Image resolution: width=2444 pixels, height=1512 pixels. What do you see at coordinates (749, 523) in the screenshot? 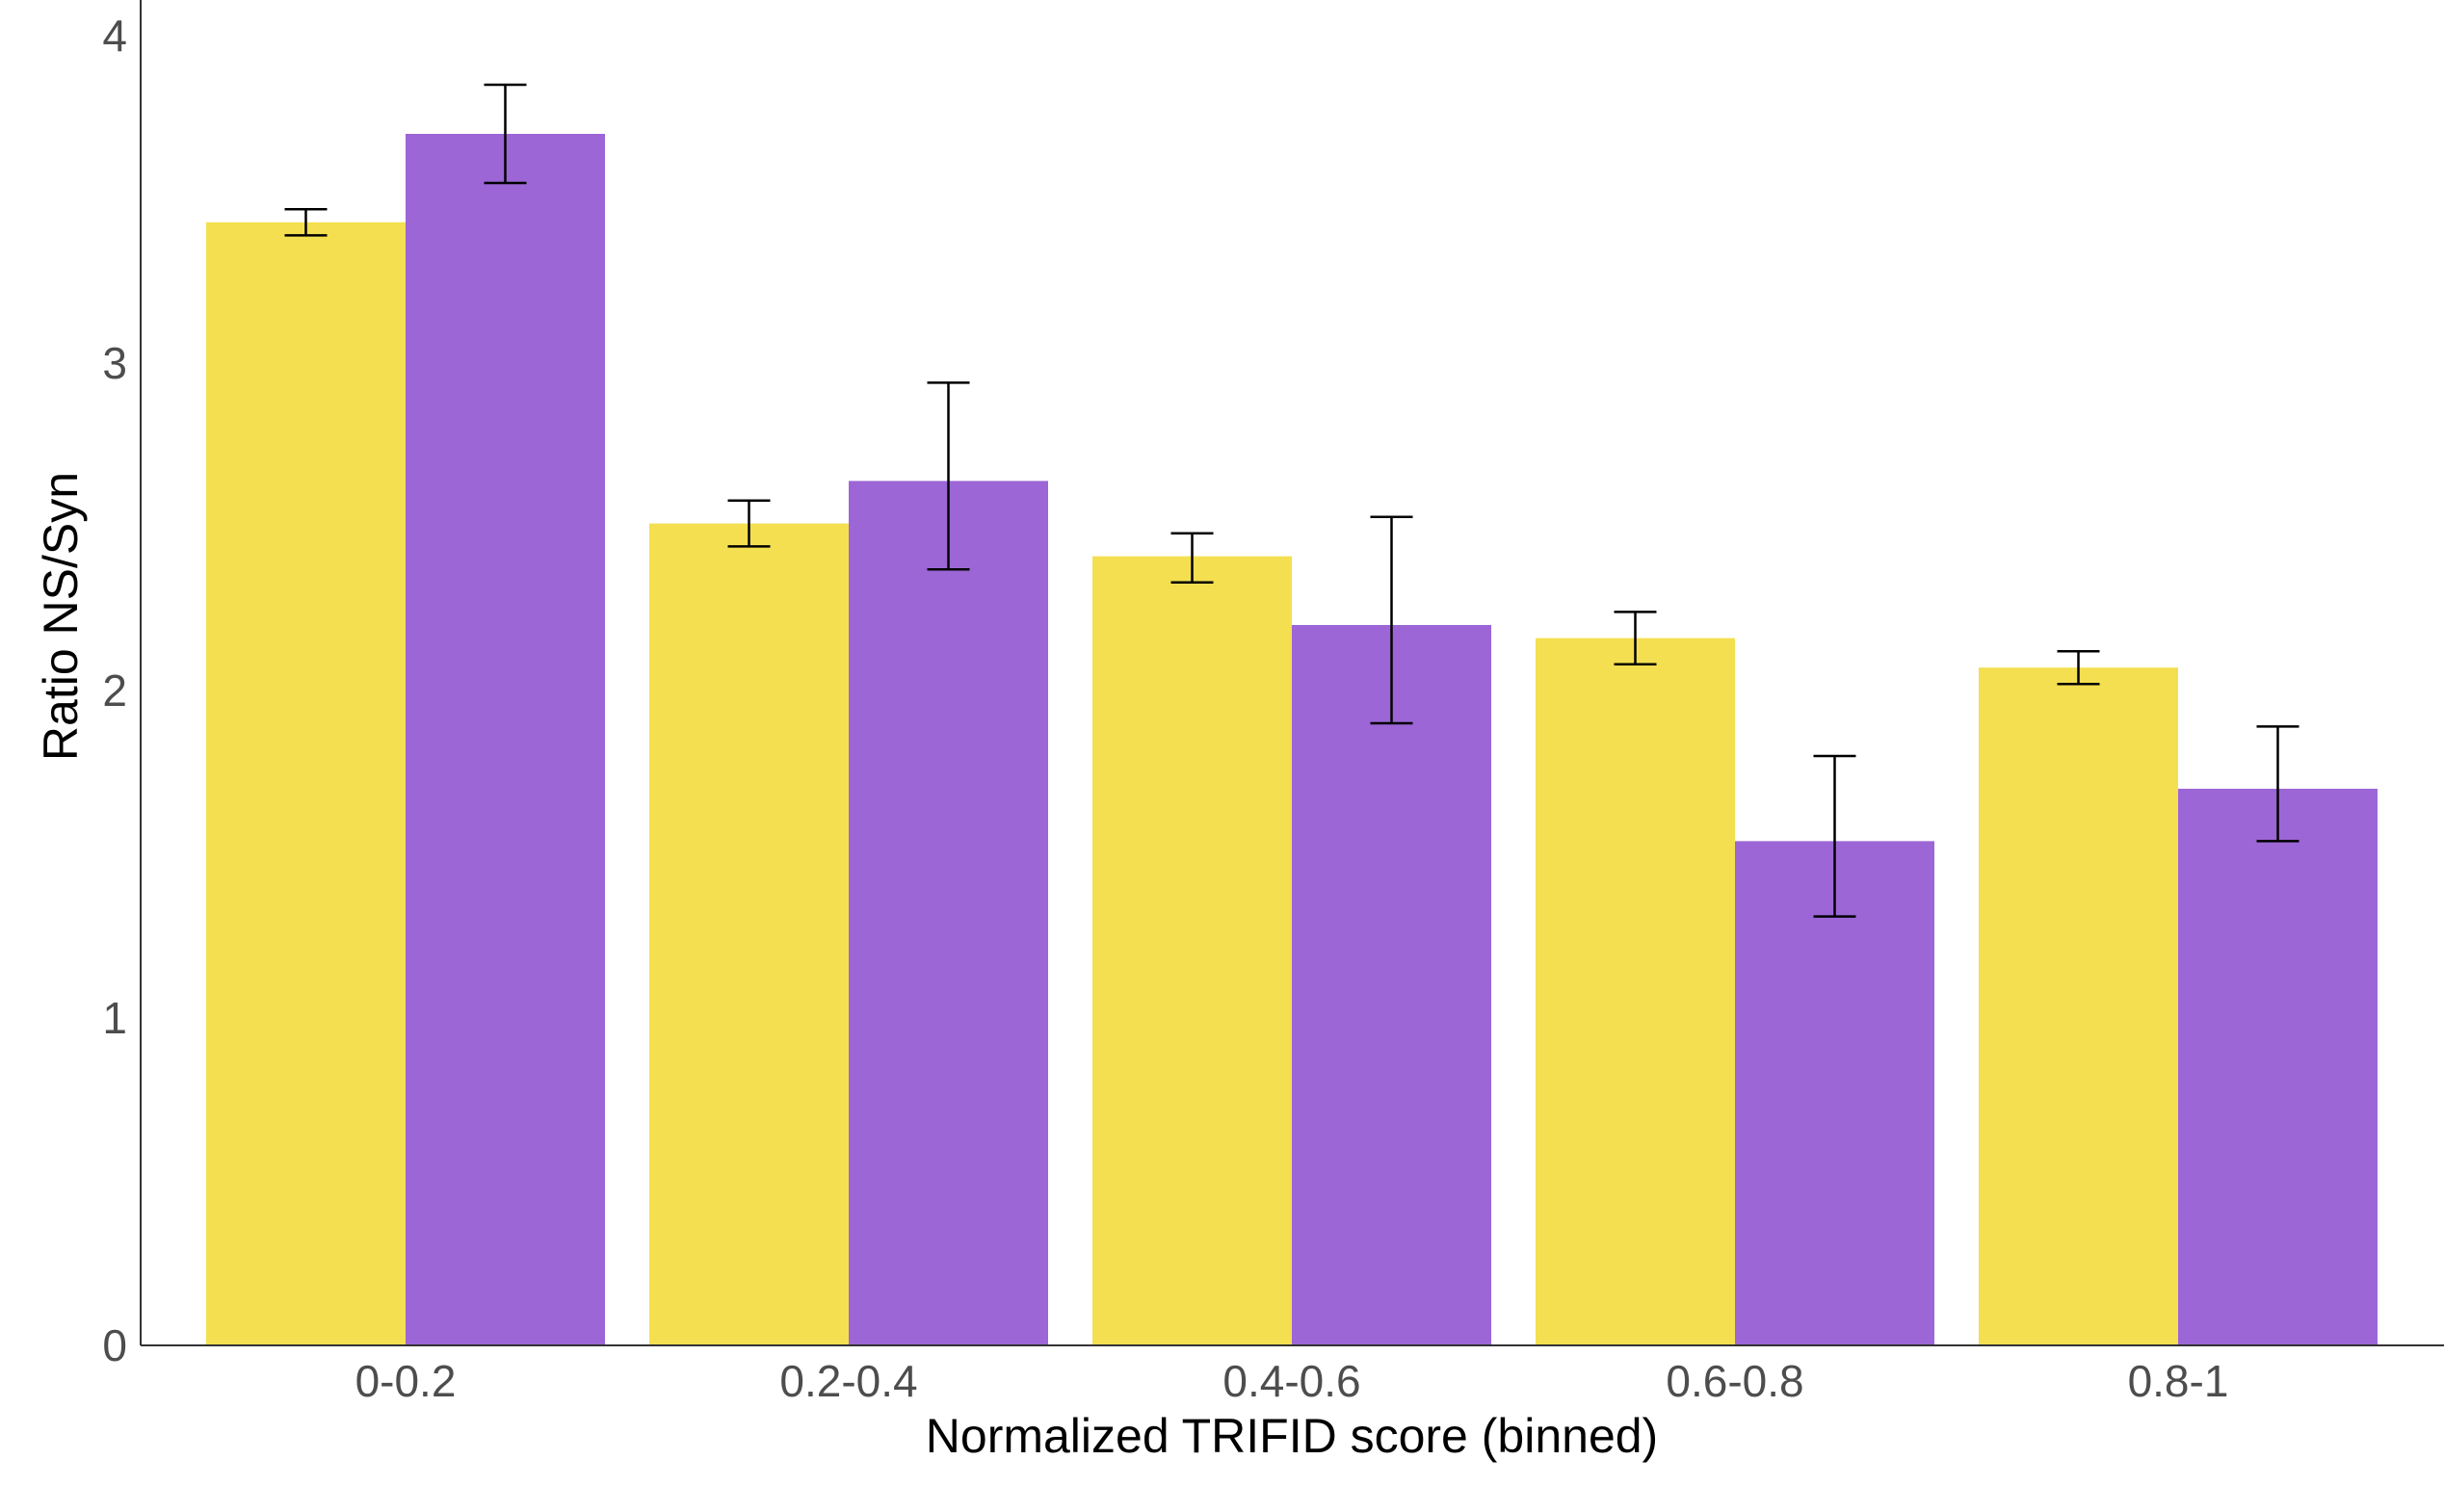
I see `error-bar-0.2-0.4-series-1` at bounding box center [749, 523].